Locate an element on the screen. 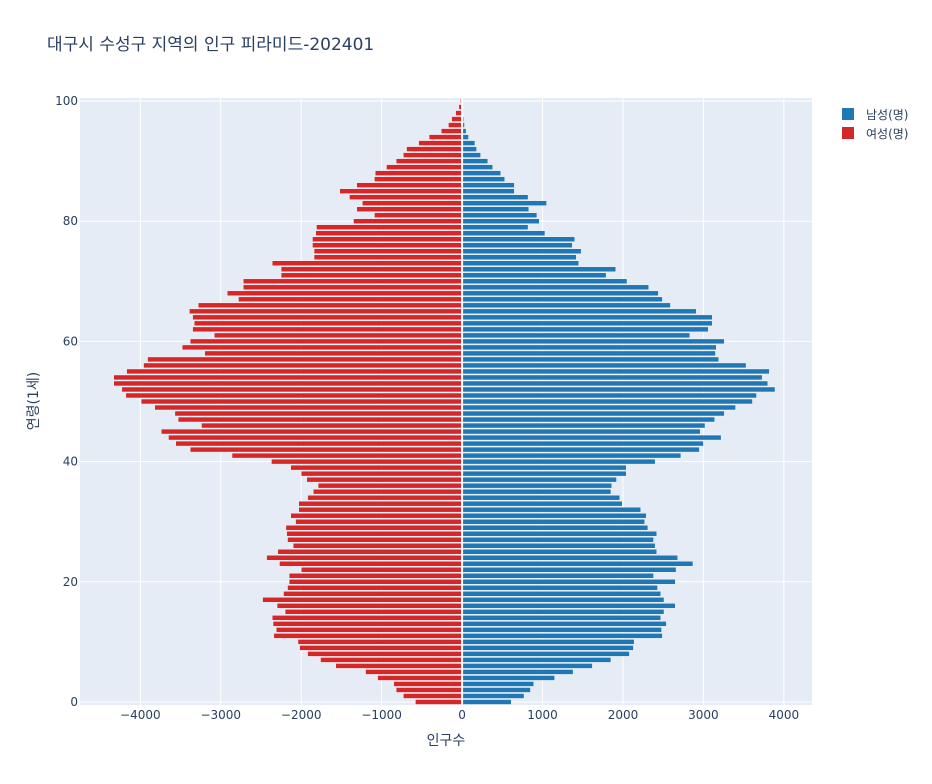 This screenshot has width=932, height=784. legend: 남성(명) 여성(명) is located at coordinates (875, 124).